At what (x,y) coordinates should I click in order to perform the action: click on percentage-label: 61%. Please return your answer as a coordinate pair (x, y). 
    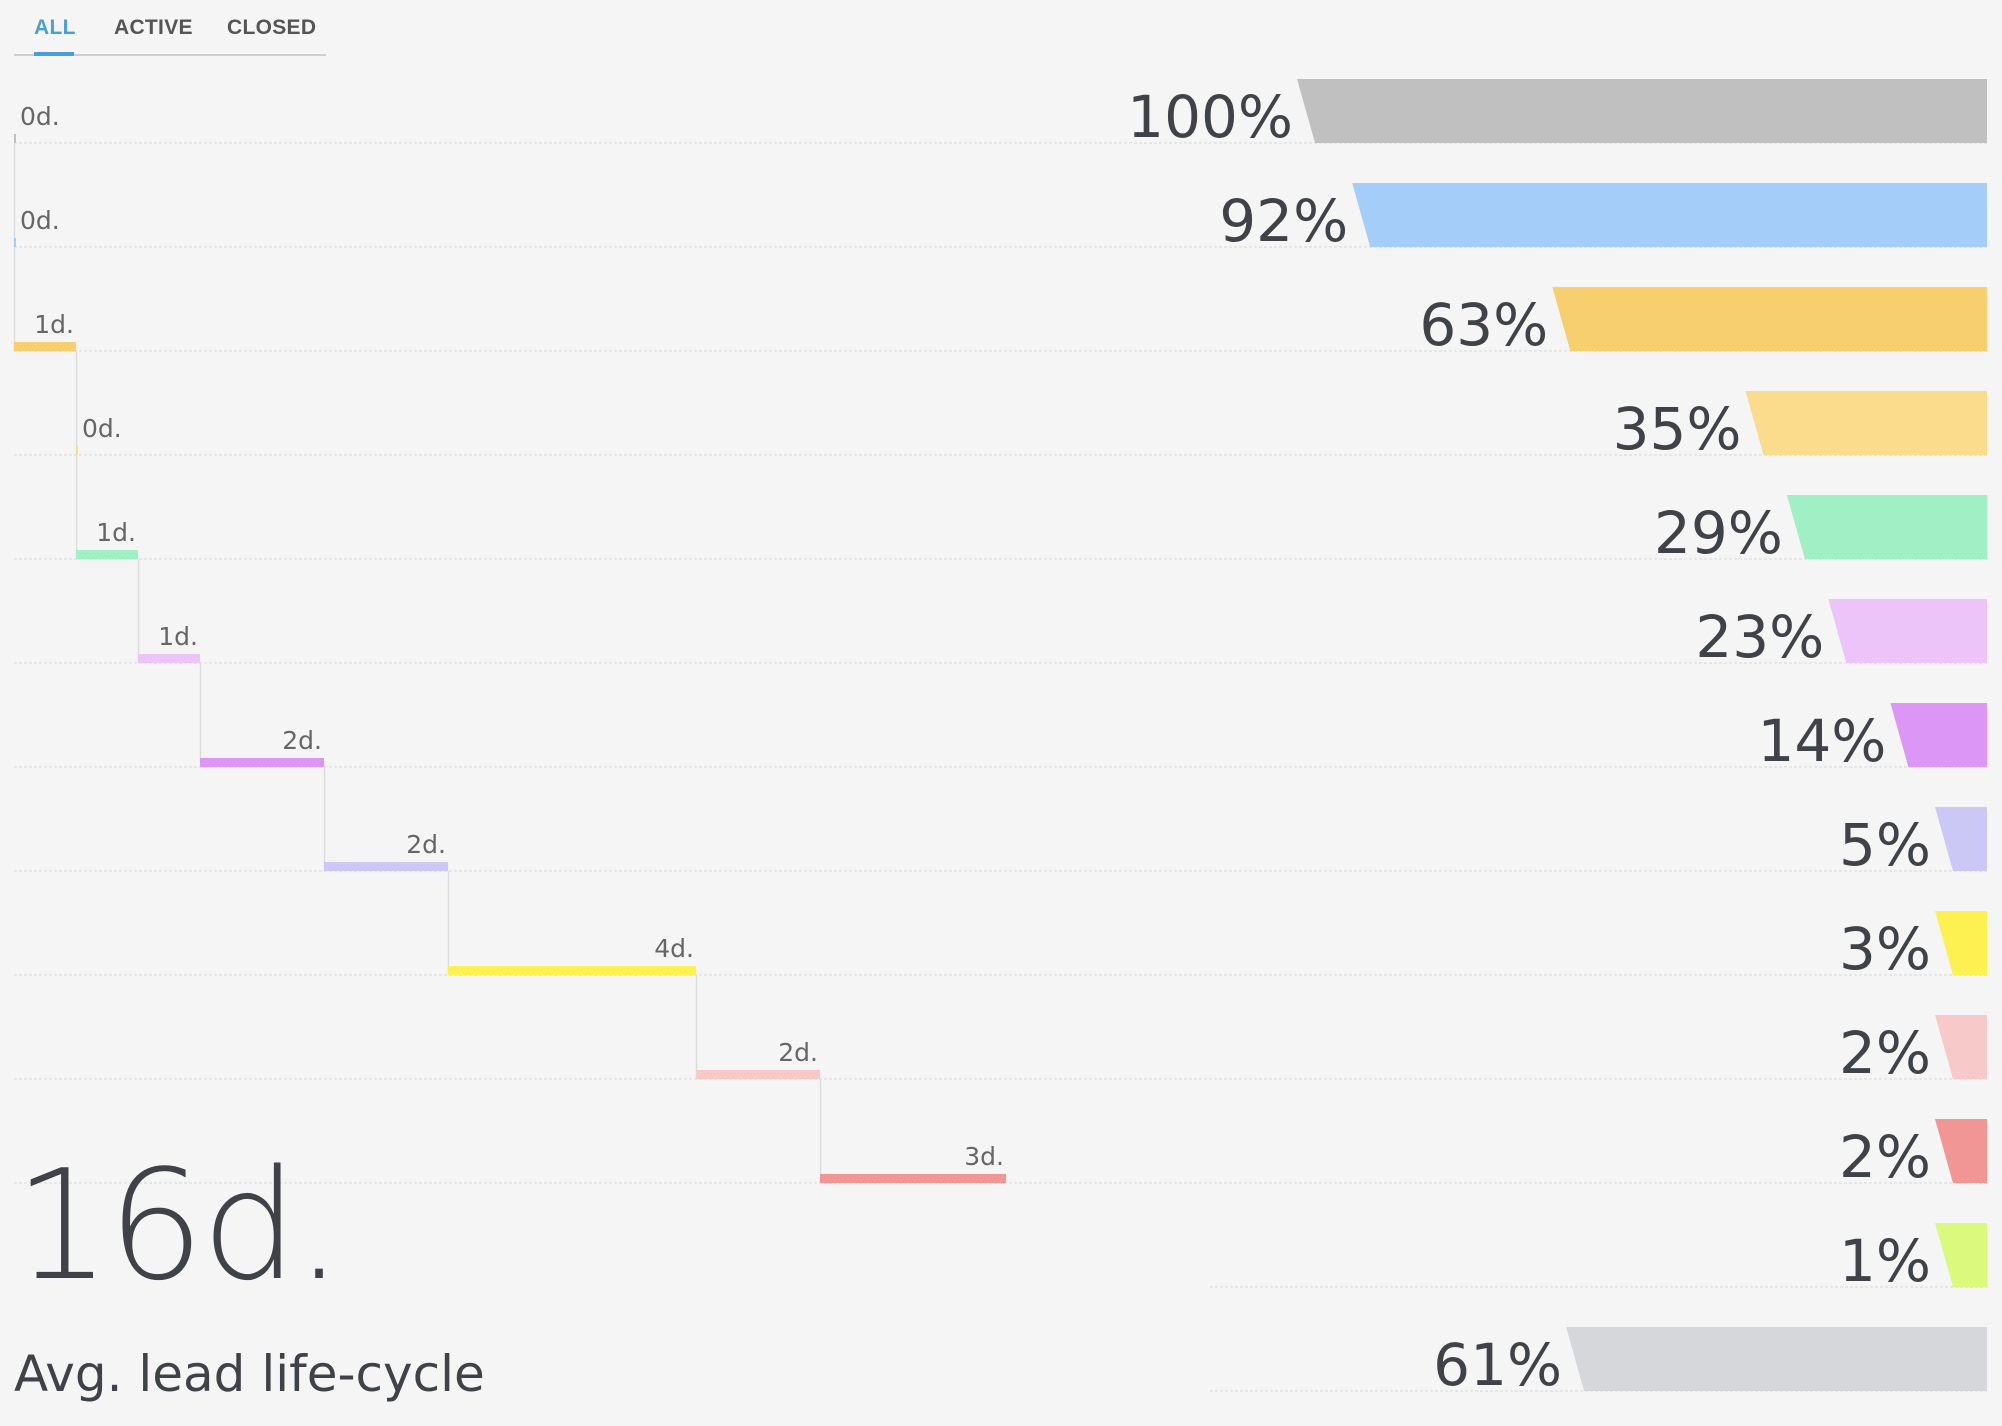
    Looking at the image, I should click on (1497, 1365).